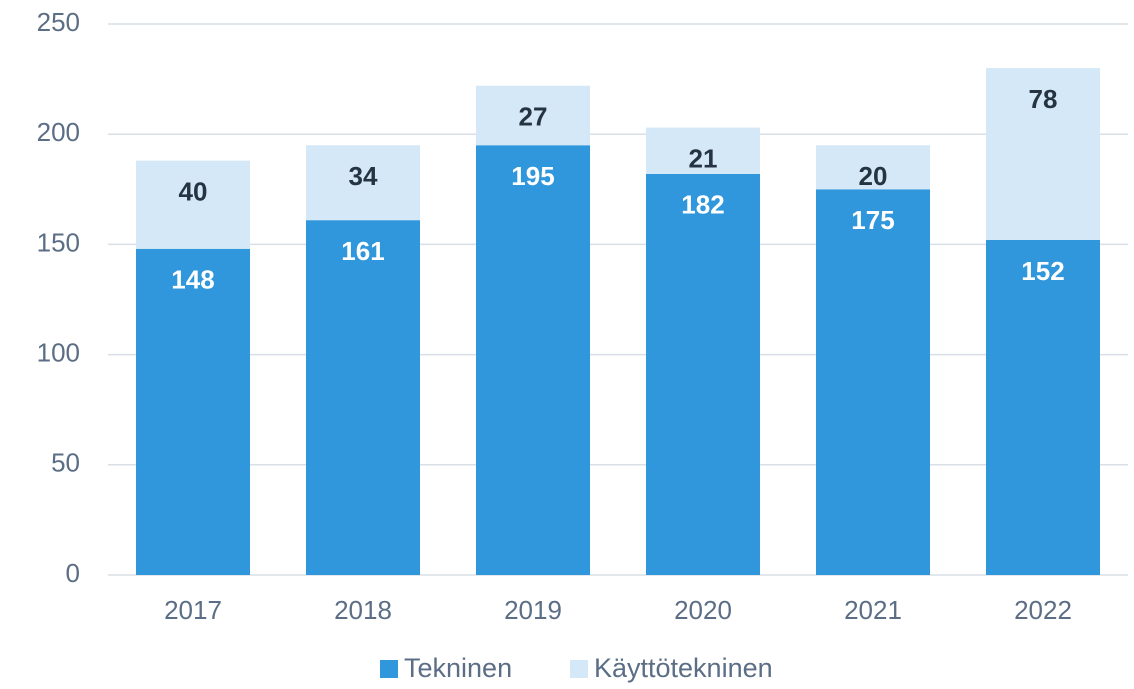  Describe the element at coordinates (683, 668) in the screenshot. I see `legend-label: Käyttötekninen` at that location.